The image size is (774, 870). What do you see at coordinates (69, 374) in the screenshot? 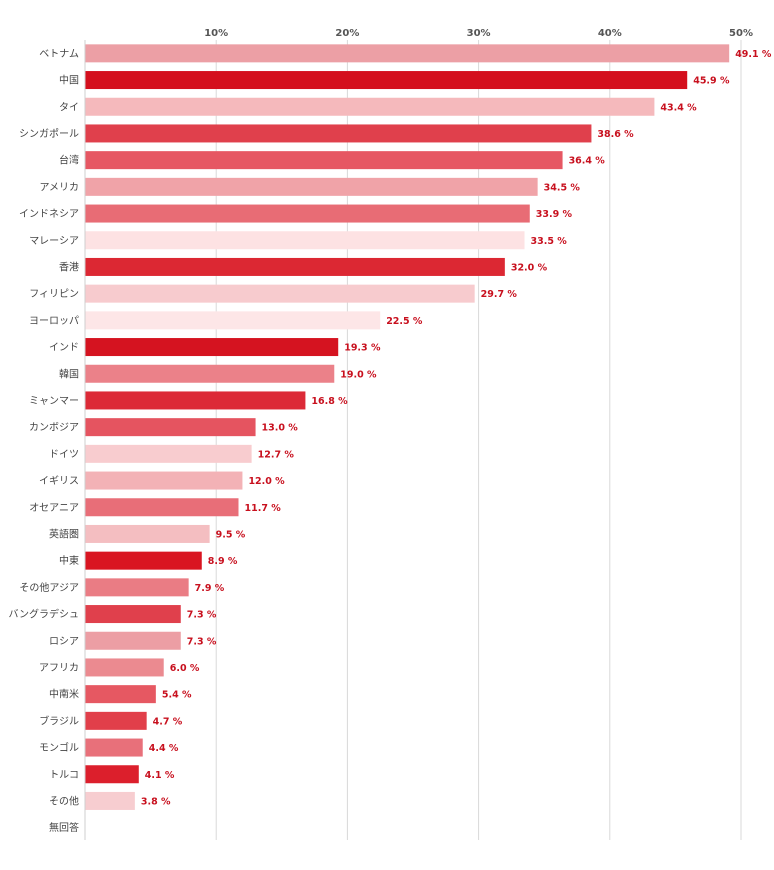
I see `category-label: 韓国` at bounding box center [69, 374].